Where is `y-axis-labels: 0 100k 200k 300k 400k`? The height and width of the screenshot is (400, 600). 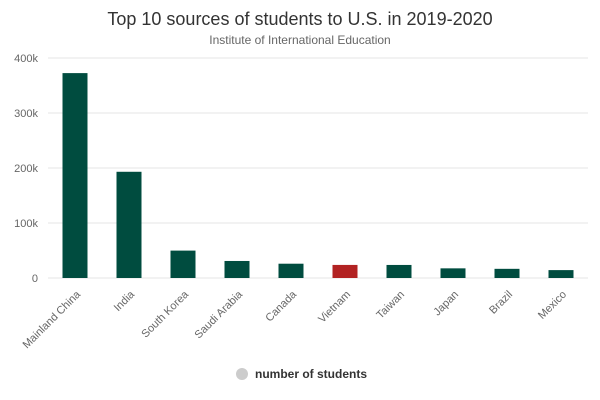 y-axis-labels: 0 100k 200k 300k 400k is located at coordinates (26, 169).